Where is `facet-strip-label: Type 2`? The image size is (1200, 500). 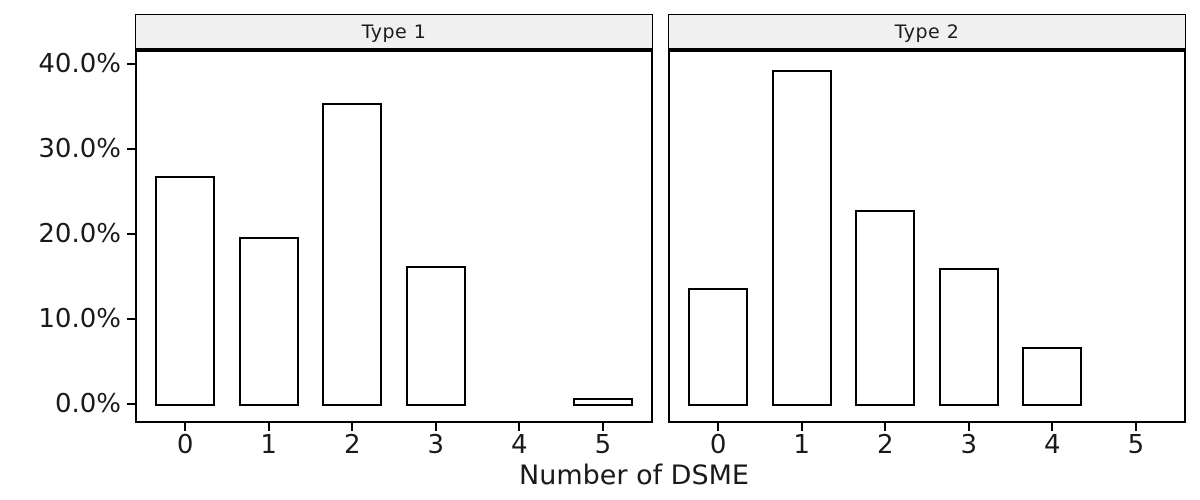
facet-strip-label: Type 2 is located at coordinates (927, 31).